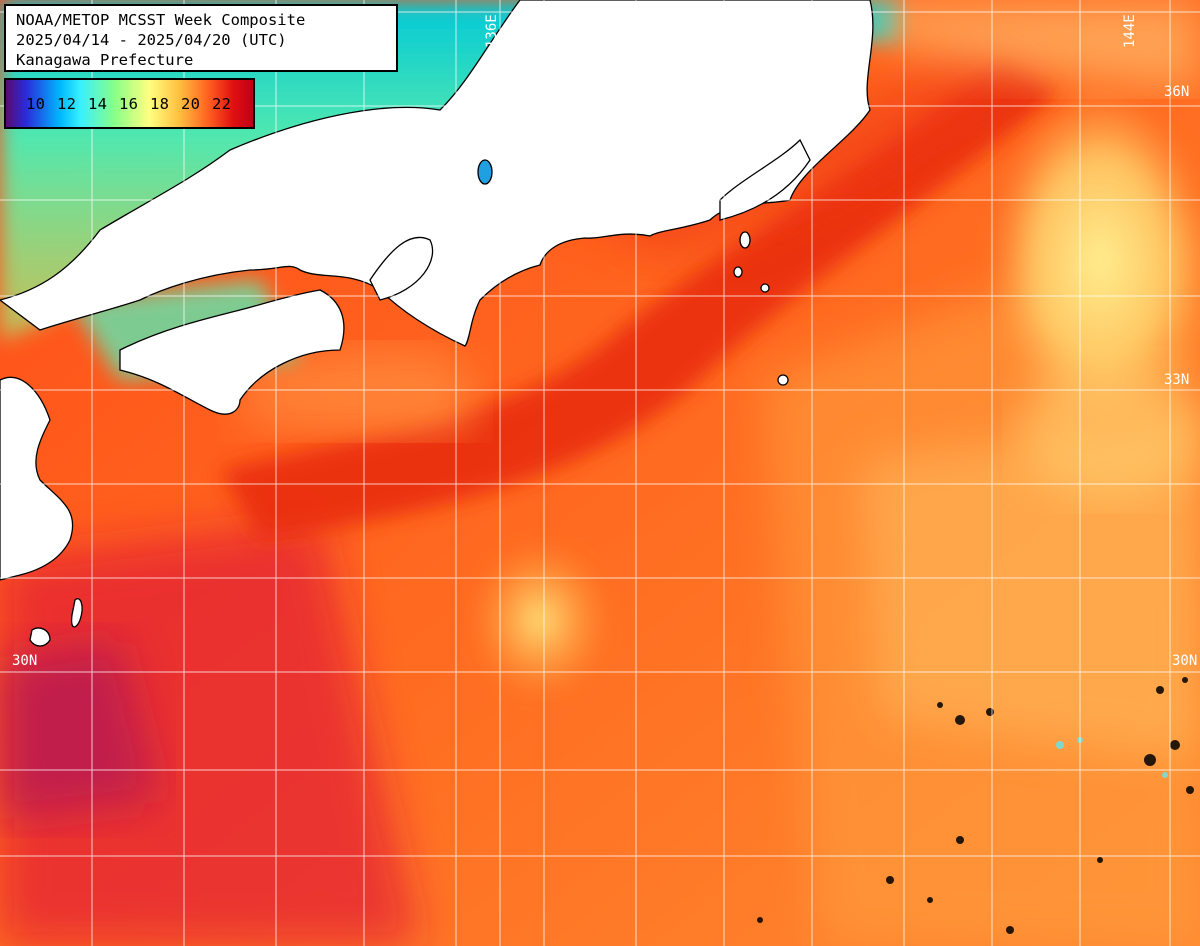 Image resolution: width=1200 pixels, height=946 pixels. What do you see at coordinates (67, 104) in the screenshot?
I see `legend-tick: 12` at bounding box center [67, 104].